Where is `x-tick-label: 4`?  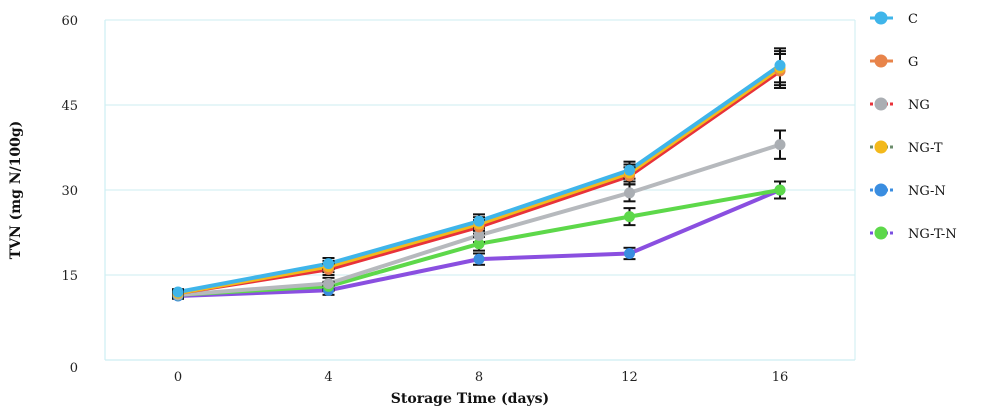 x-tick-label: 4 is located at coordinates (328, 377).